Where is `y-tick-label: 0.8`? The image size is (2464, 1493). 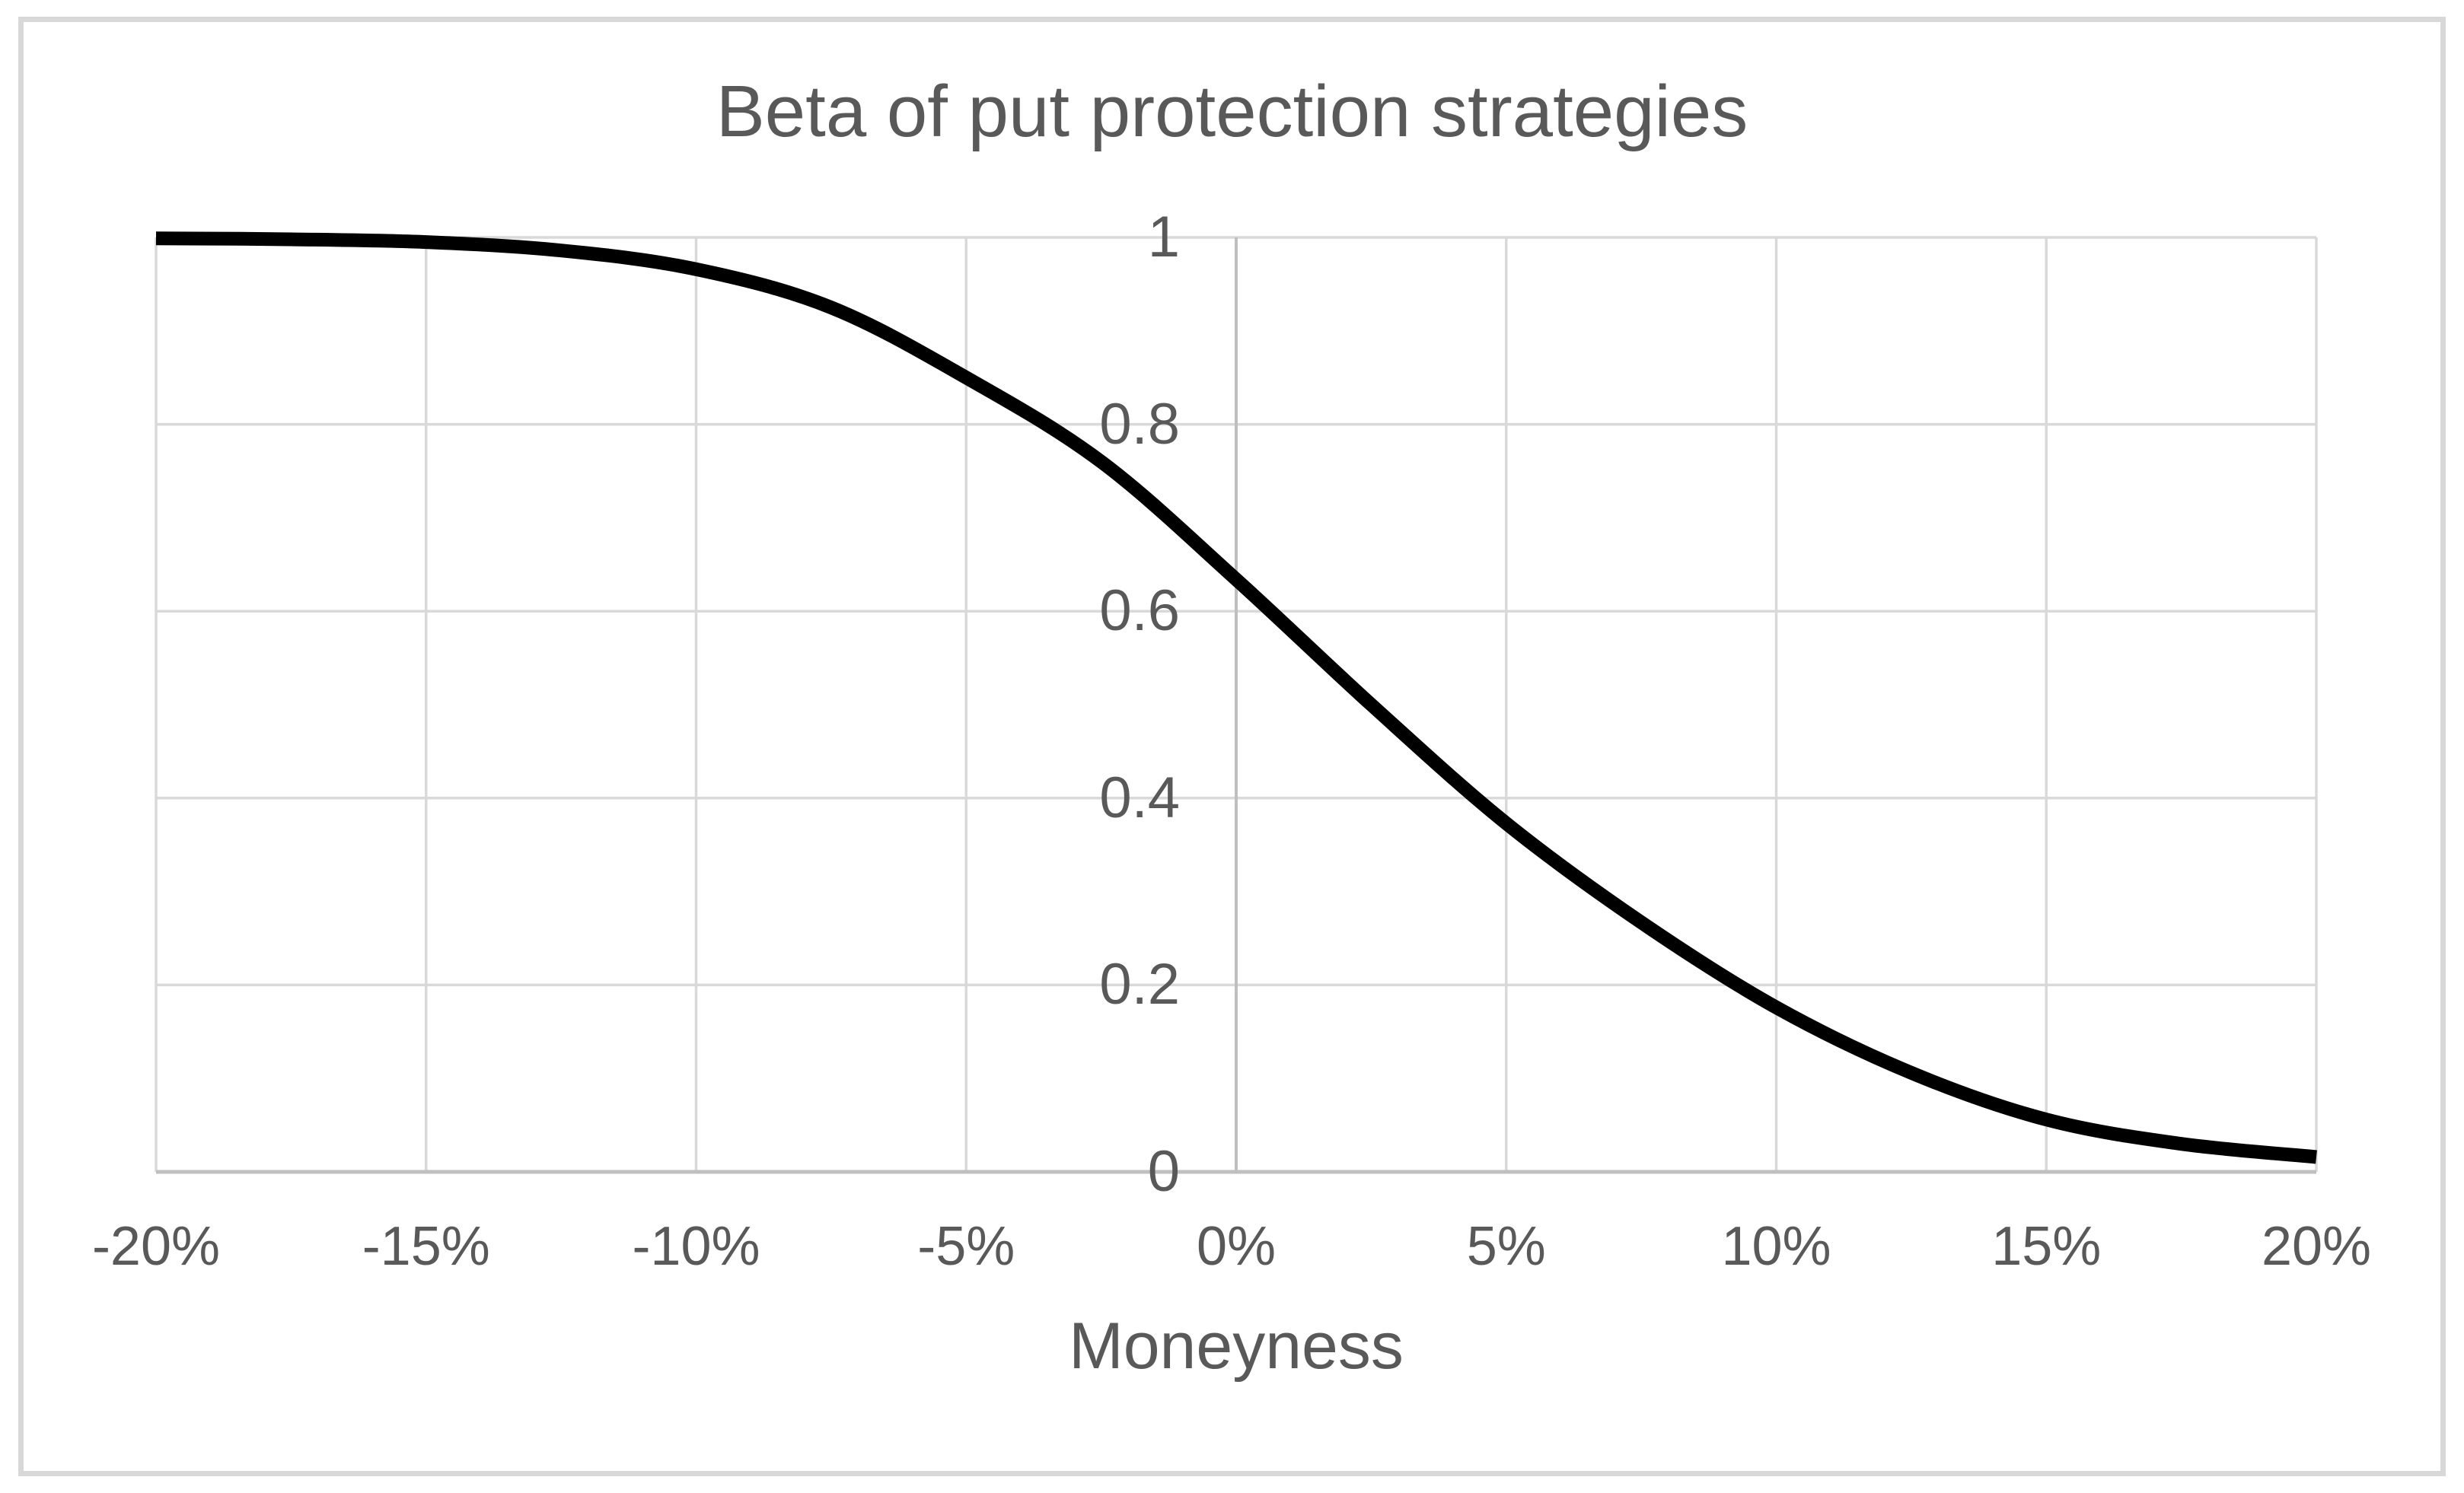
y-tick-label: 0.8 is located at coordinates (1140, 424).